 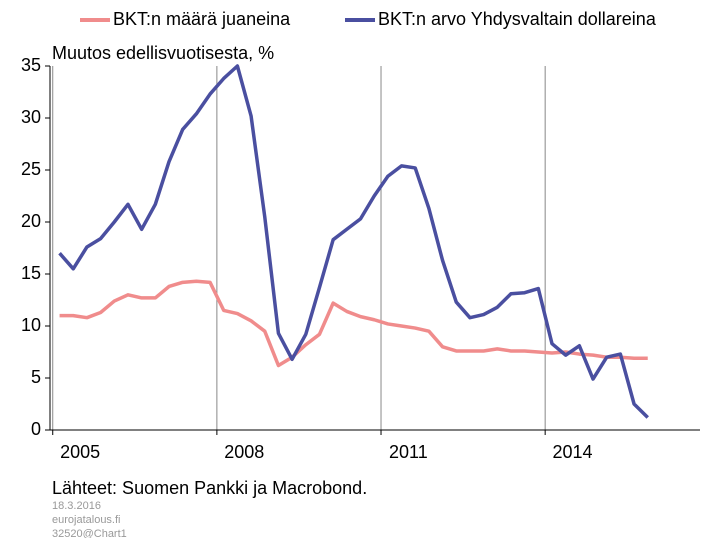 What do you see at coordinates (36, 377) in the screenshot?
I see `y-tick-label: 5` at bounding box center [36, 377].